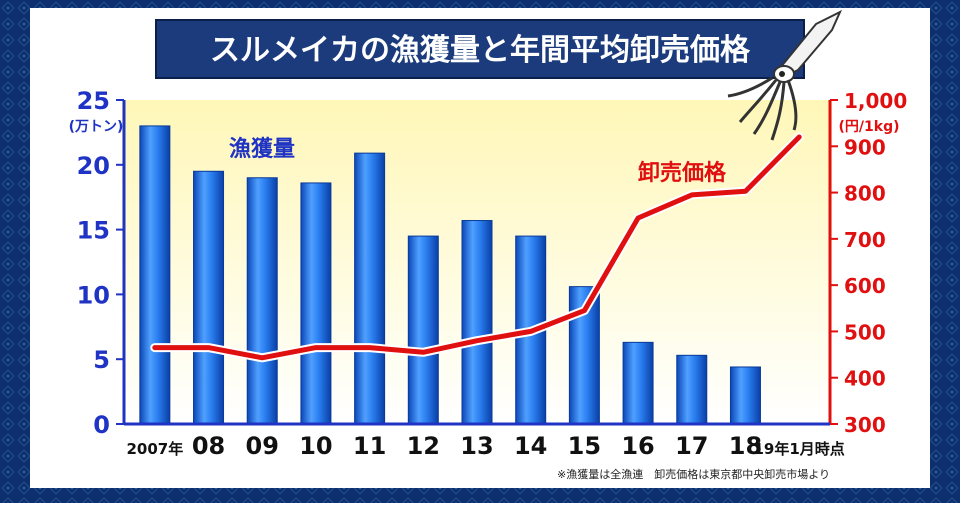  Describe the element at coordinates (96, 127) in the screenshot. I see `left-axis-unit: (万トン)` at that location.